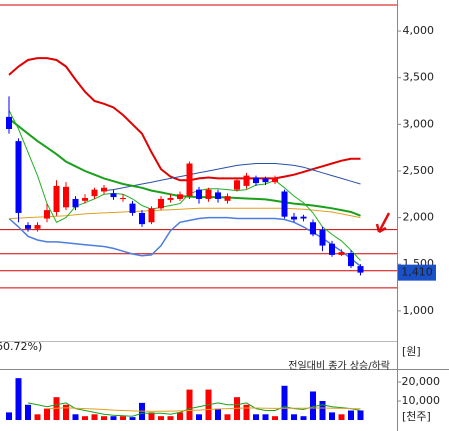  I want to click on y-tick-label: 3,000, so click(419, 123).